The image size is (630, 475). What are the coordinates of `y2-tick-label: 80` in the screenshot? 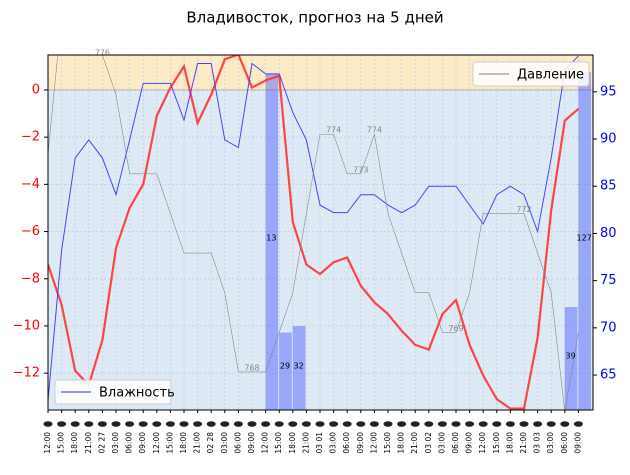 It's located at (608, 233).